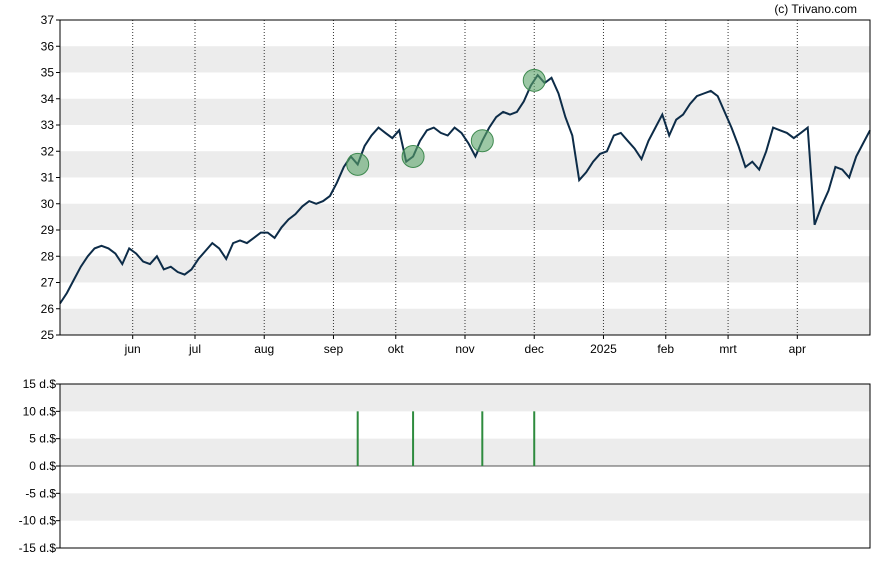 This screenshot has height=565, width=888. Describe the element at coordinates (194, 349) in the screenshot. I see `x-tick-label: jul` at that location.